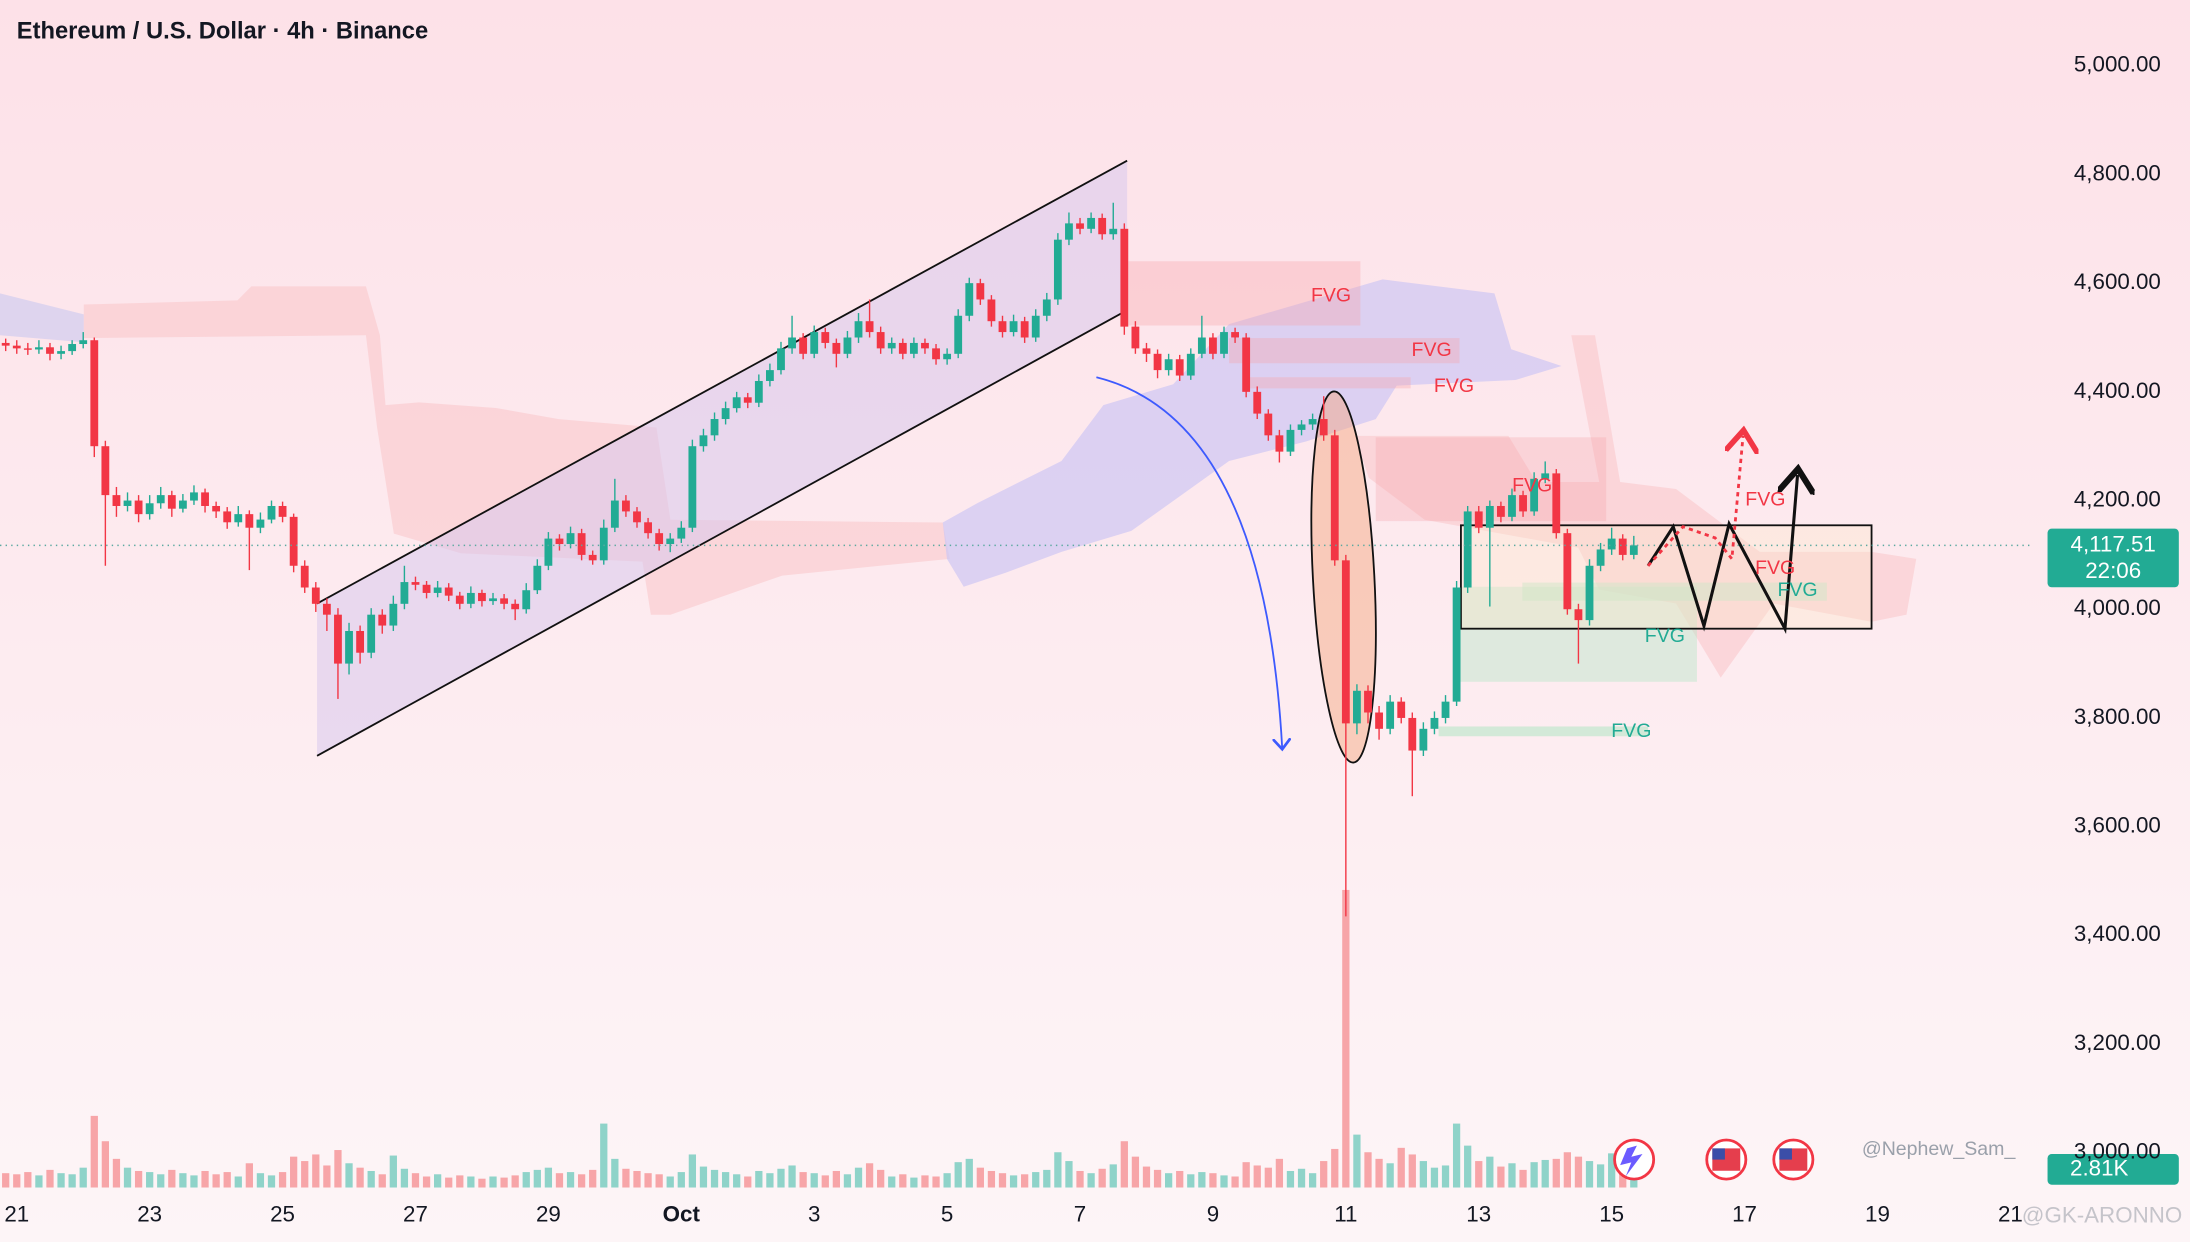 This screenshot has height=1242, width=2190. I want to click on chart-title: Ethereum / U.S. Dollar · 4h · Binance, so click(222, 31).